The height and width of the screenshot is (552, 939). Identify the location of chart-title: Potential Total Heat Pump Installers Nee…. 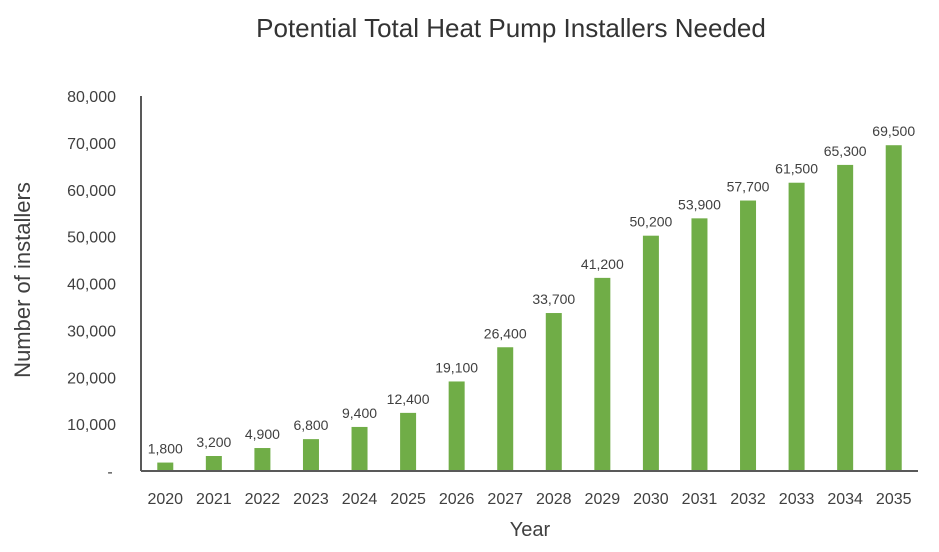
(511, 28).